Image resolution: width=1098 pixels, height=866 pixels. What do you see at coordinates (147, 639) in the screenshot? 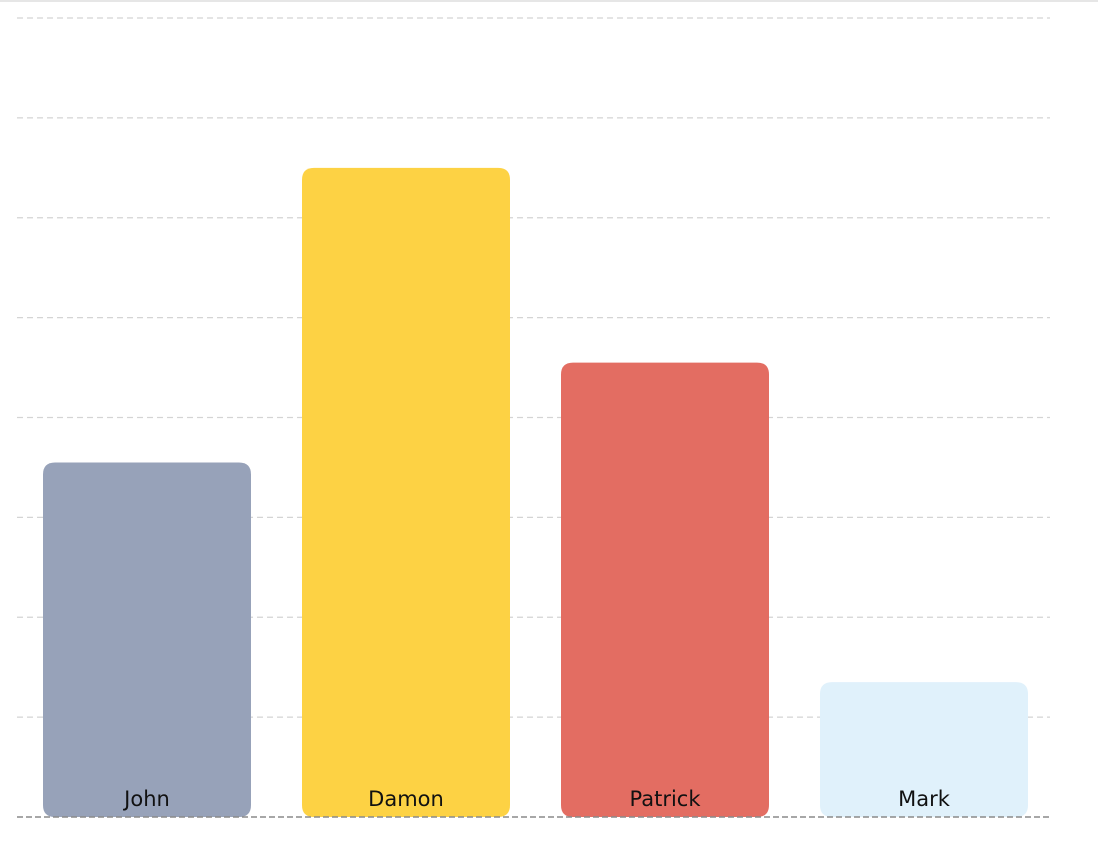
I see `bar-john` at bounding box center [147, 639].